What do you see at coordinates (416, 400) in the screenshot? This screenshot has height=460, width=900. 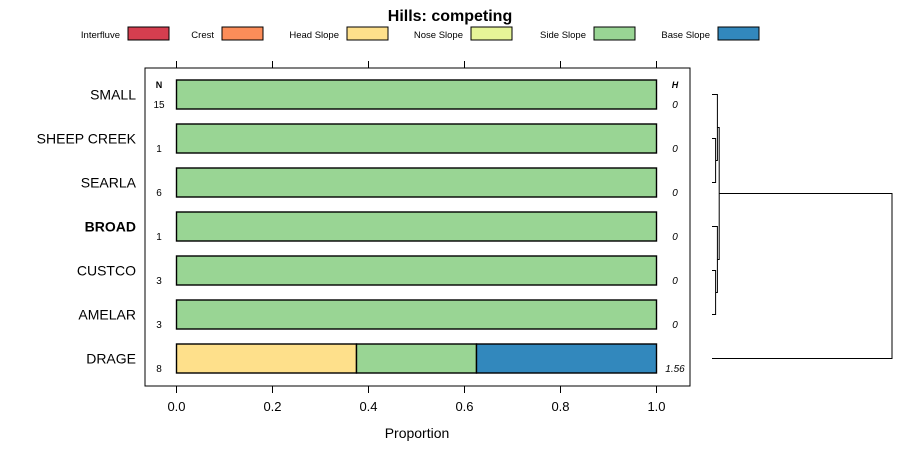 I see `x-axis: 0.0 0.2 0.4 0.6 0.8 1.0` at bounding box center [416, 400].